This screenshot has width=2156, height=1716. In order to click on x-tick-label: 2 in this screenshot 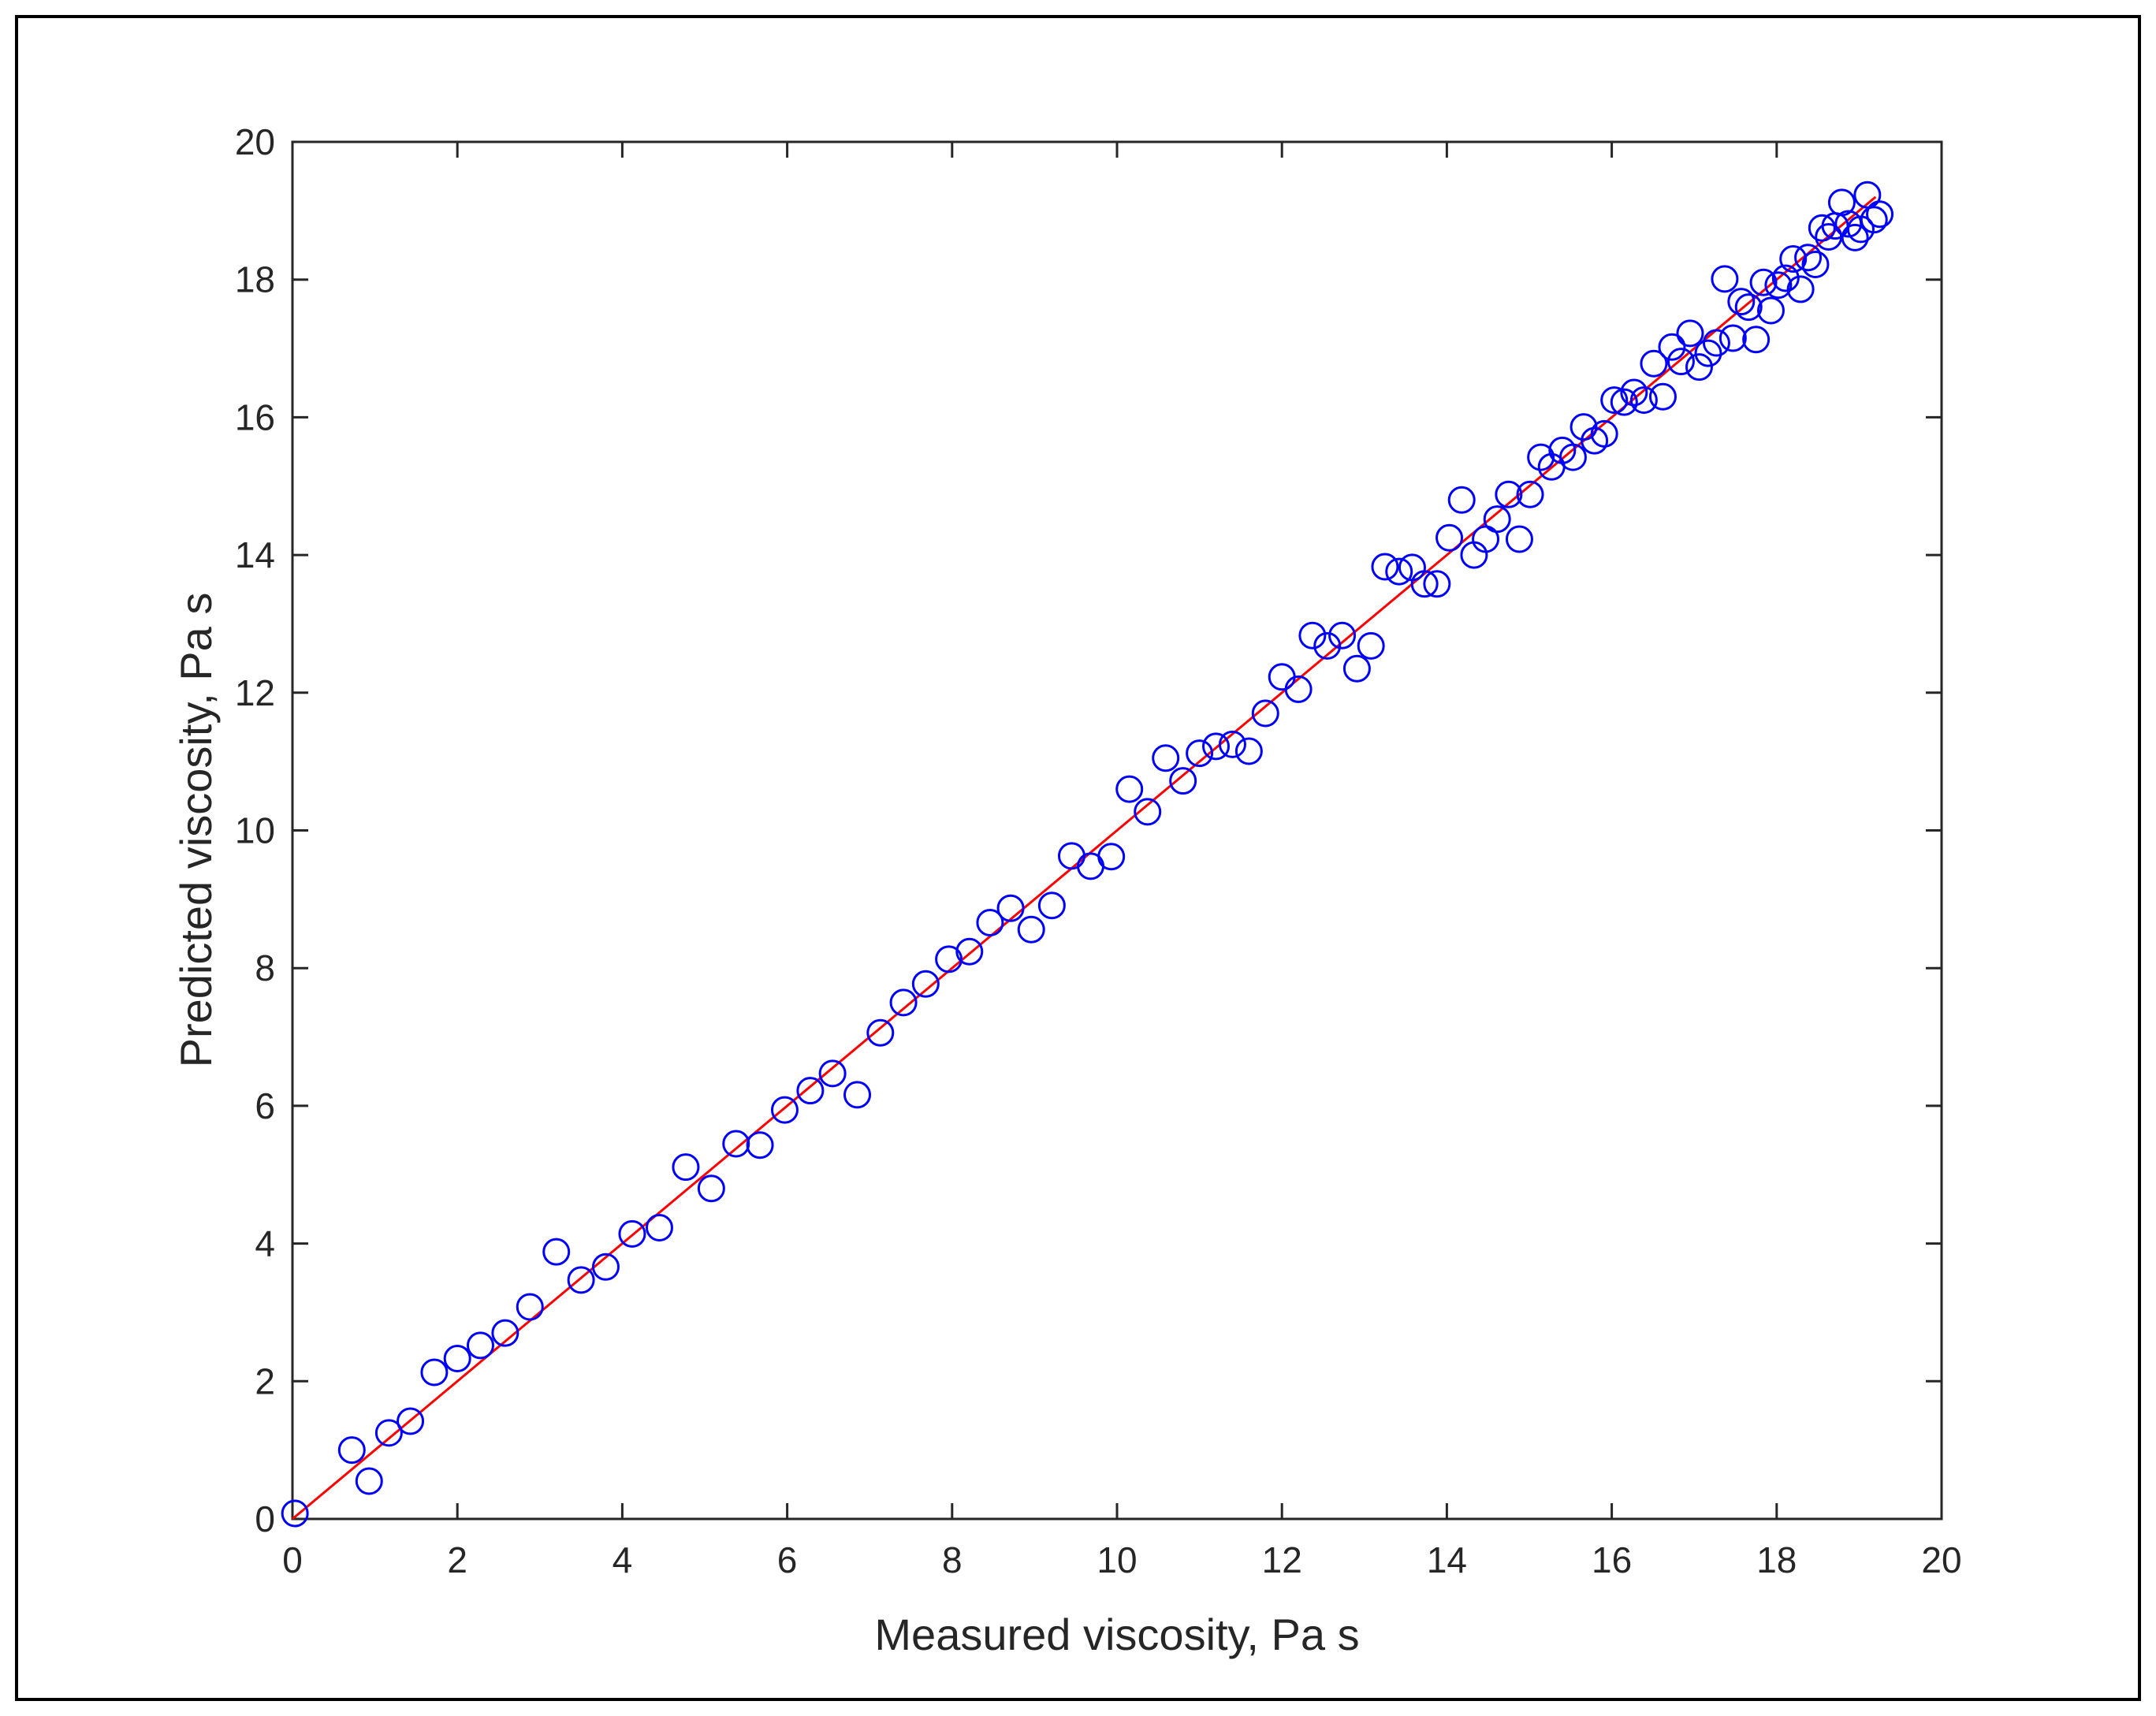, I will do `click(457, 1560)`.